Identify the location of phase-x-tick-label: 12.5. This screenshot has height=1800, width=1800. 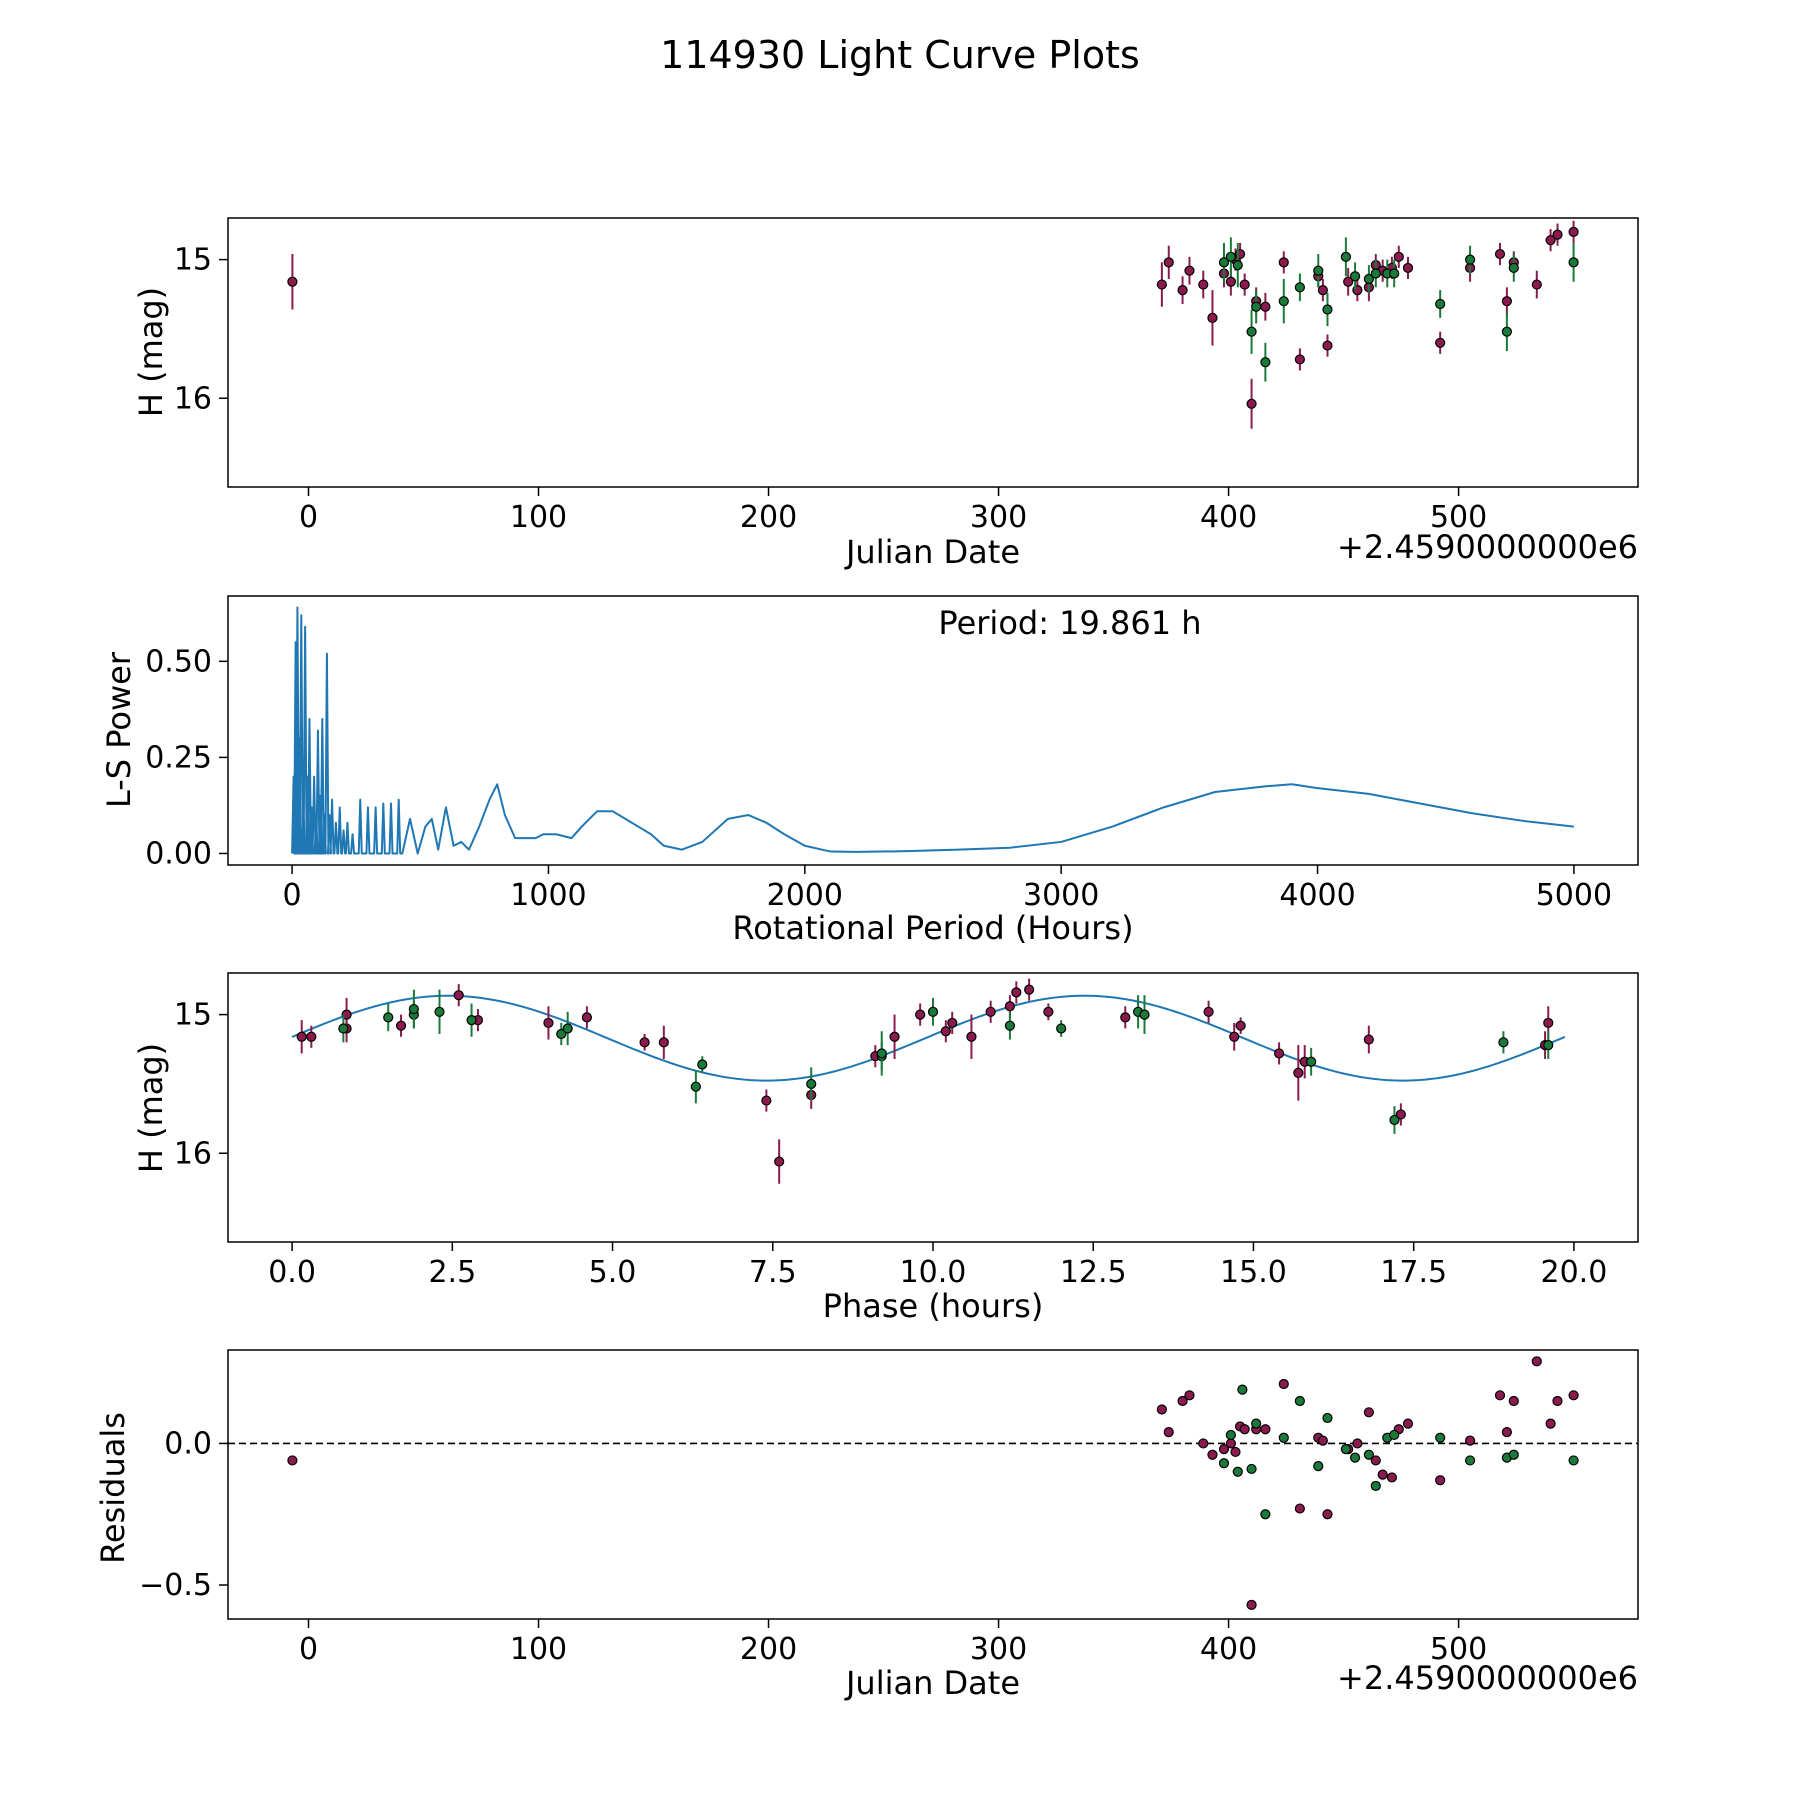
(1093, 1272).